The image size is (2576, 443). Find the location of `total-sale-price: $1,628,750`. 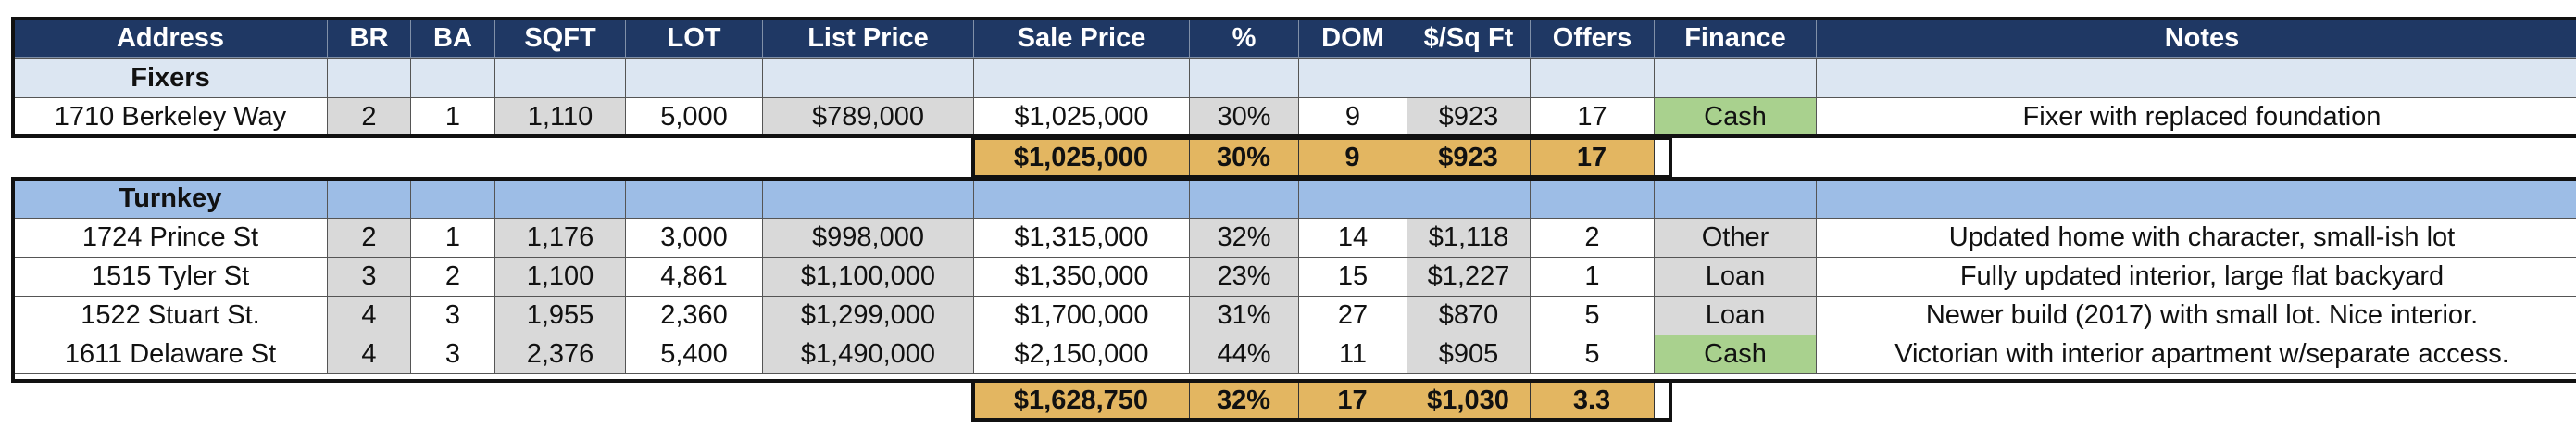

total-sale-price: $1,628,750 is located at coordinates (1081, 401).